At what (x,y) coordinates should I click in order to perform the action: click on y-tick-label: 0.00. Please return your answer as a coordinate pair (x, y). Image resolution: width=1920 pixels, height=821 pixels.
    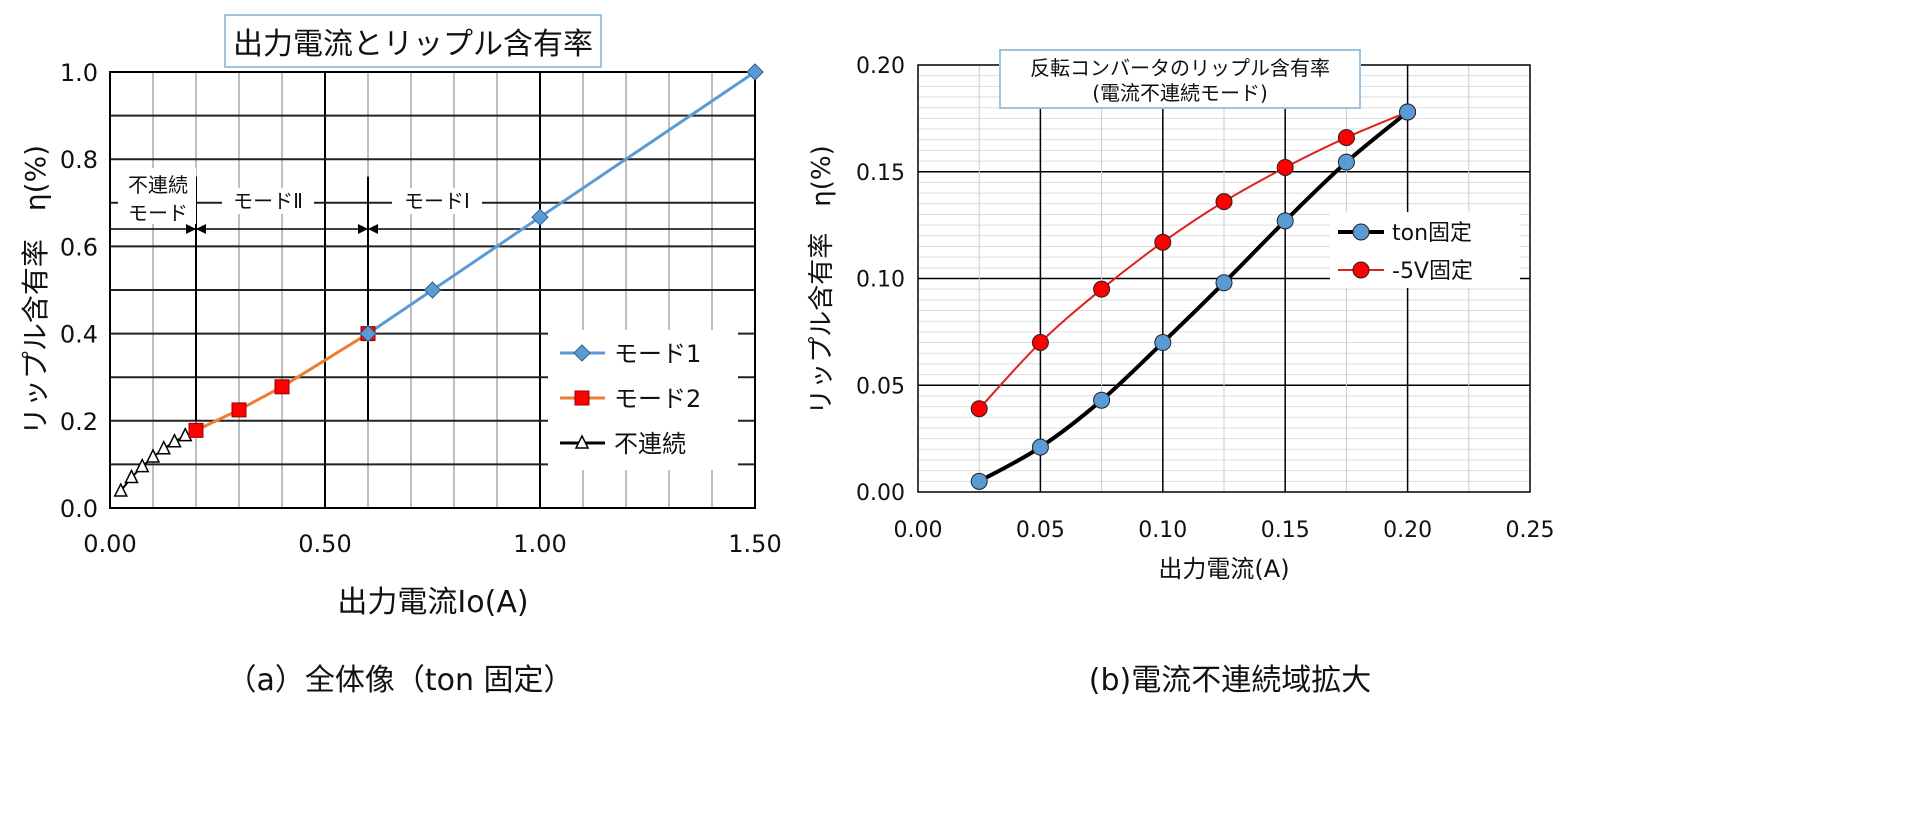
    Looking at the image, I should click on (880, 493).